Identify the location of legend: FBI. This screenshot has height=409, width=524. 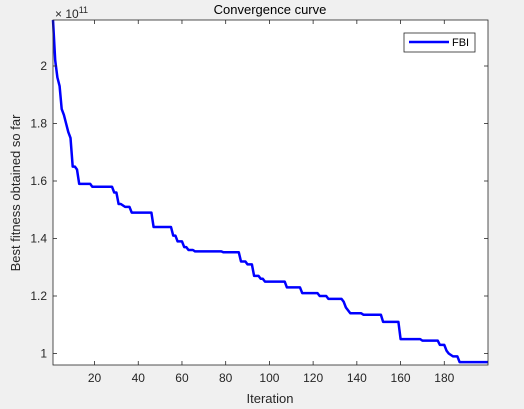
(439, 42).